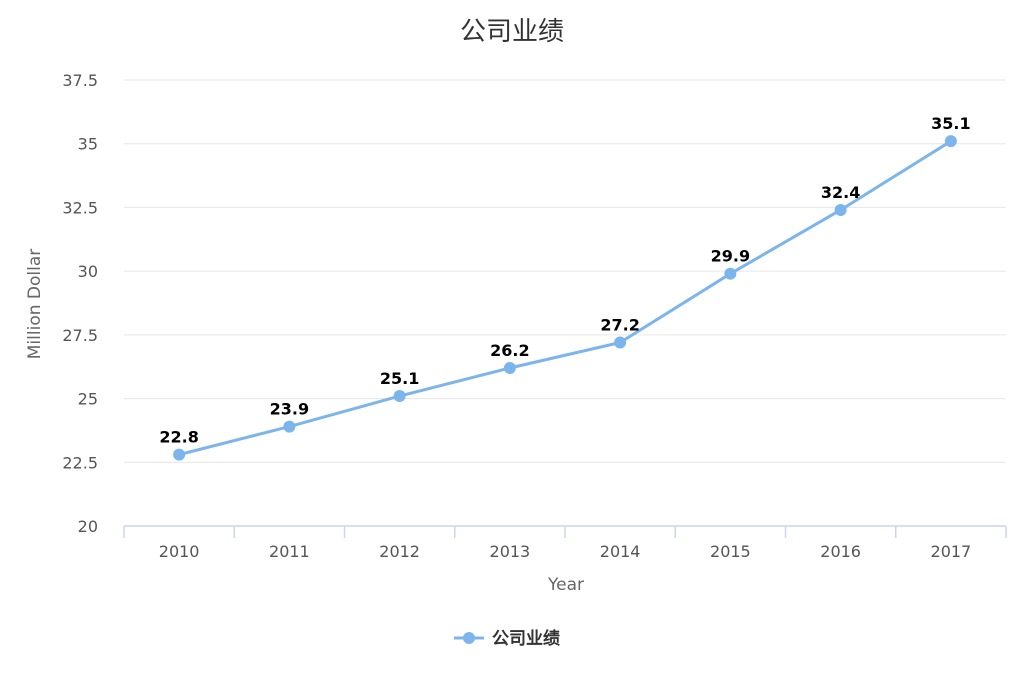 The image size is (1024, 687). I want to click on x-tick-label: 2015, so click(730, 551).